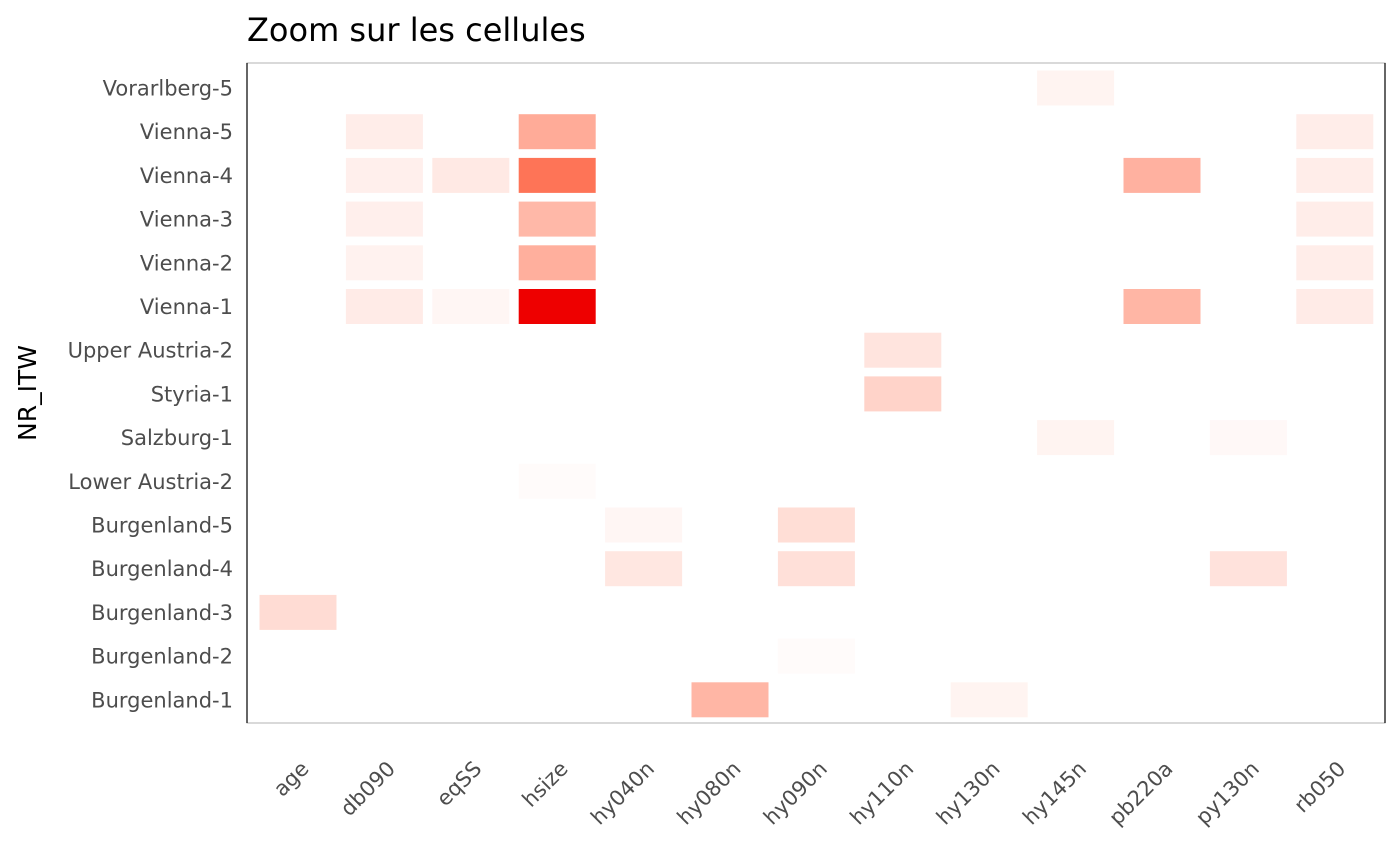  What do you see at coordinates (881, 793) in the screenshot?
I see `x-tick-label: hy110n` at bounding box center [881, 793].